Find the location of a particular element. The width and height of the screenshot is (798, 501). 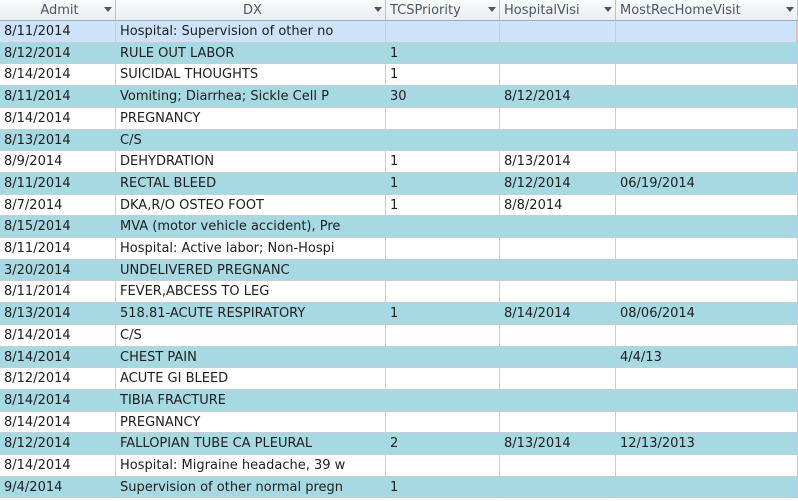

admit-cell: 3/20/2014 is located at coordinates (58, 270).